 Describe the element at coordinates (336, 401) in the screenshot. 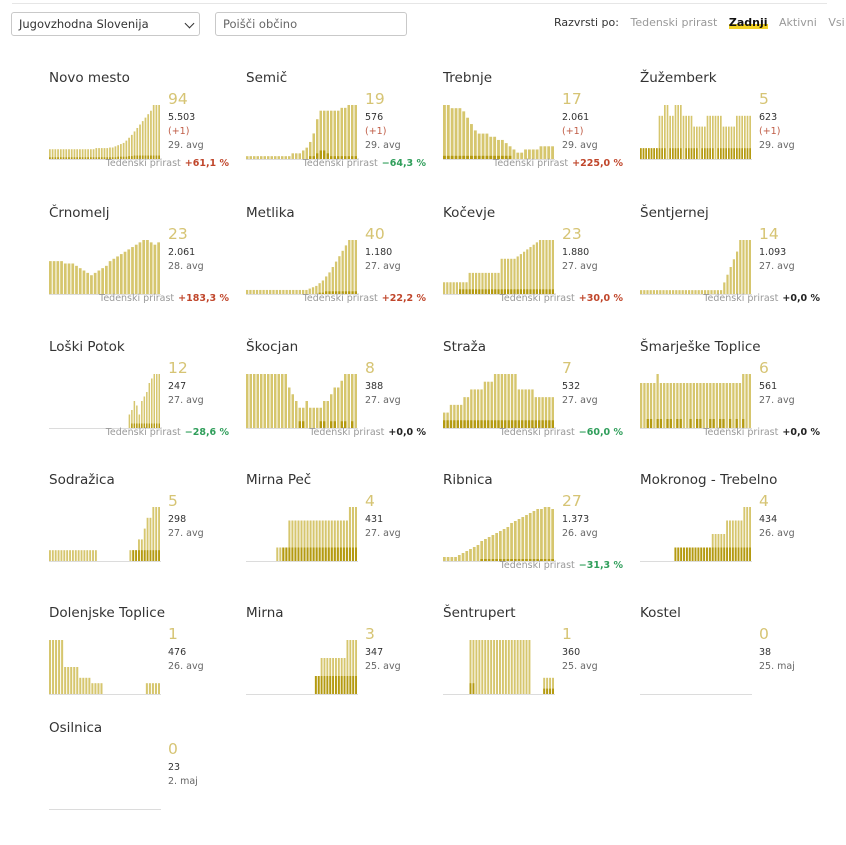

I see `municipality-card: Škocjan 8 388 27. avg Tedenski prirast +0,0 %` at that location.